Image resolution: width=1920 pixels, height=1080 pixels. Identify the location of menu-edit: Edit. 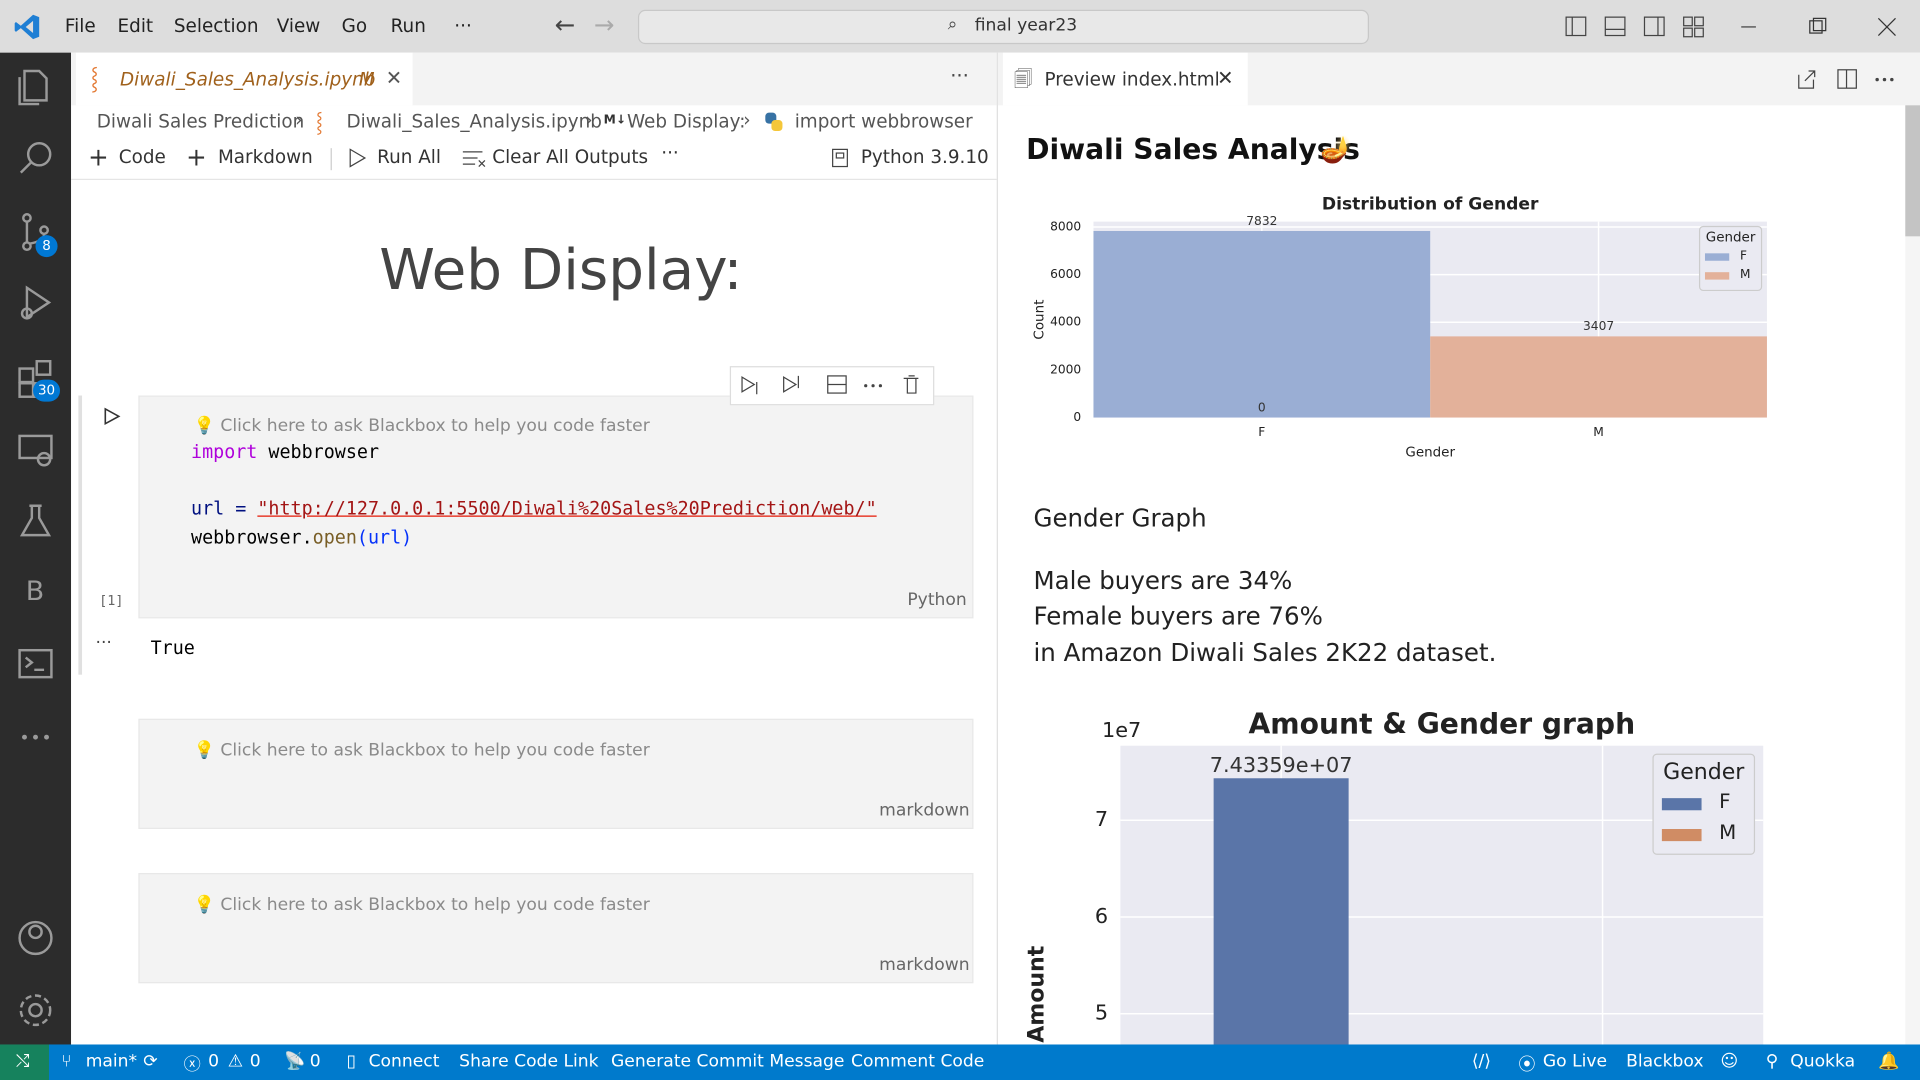
(135, 25).